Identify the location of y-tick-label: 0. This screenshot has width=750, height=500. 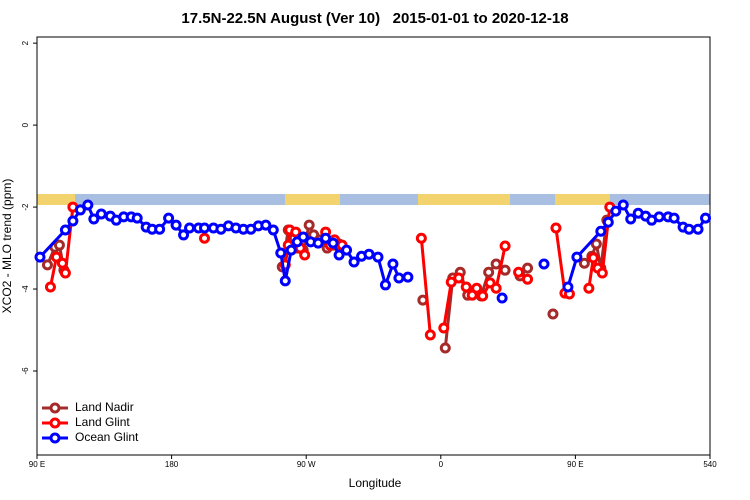
(25, 124).